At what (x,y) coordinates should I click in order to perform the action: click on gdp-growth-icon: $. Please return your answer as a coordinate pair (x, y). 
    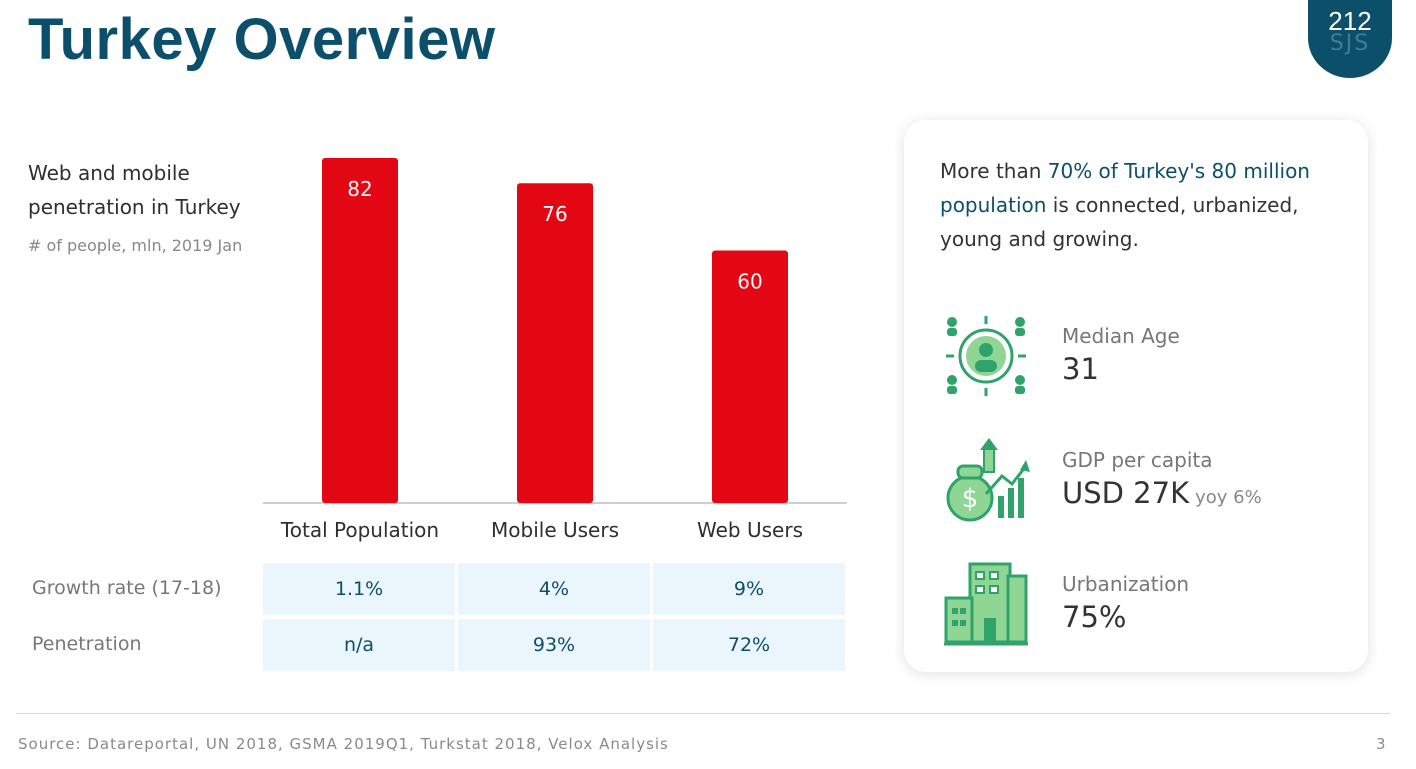
    Looking at the image, I should click on (988, 480).